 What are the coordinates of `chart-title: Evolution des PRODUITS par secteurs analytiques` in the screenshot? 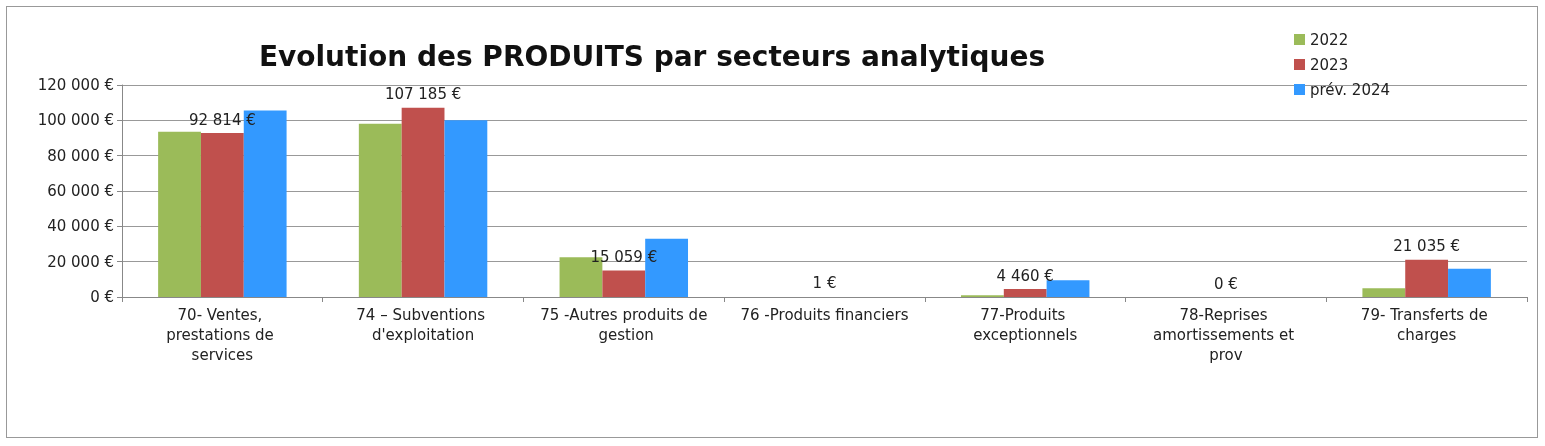 It's located at (652, 56).